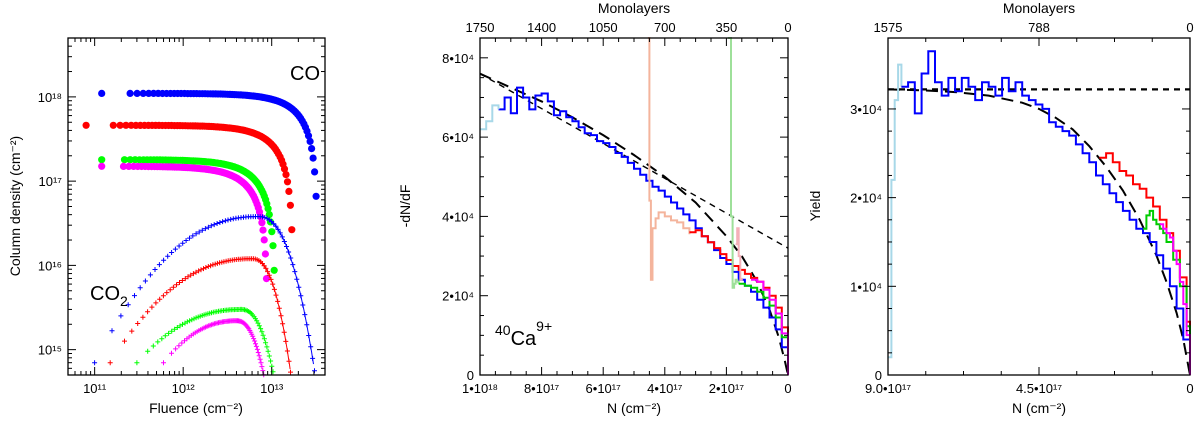 The image size is (1200, 425). I want to click on right-y-tick-label: 0, so click(878, 375).